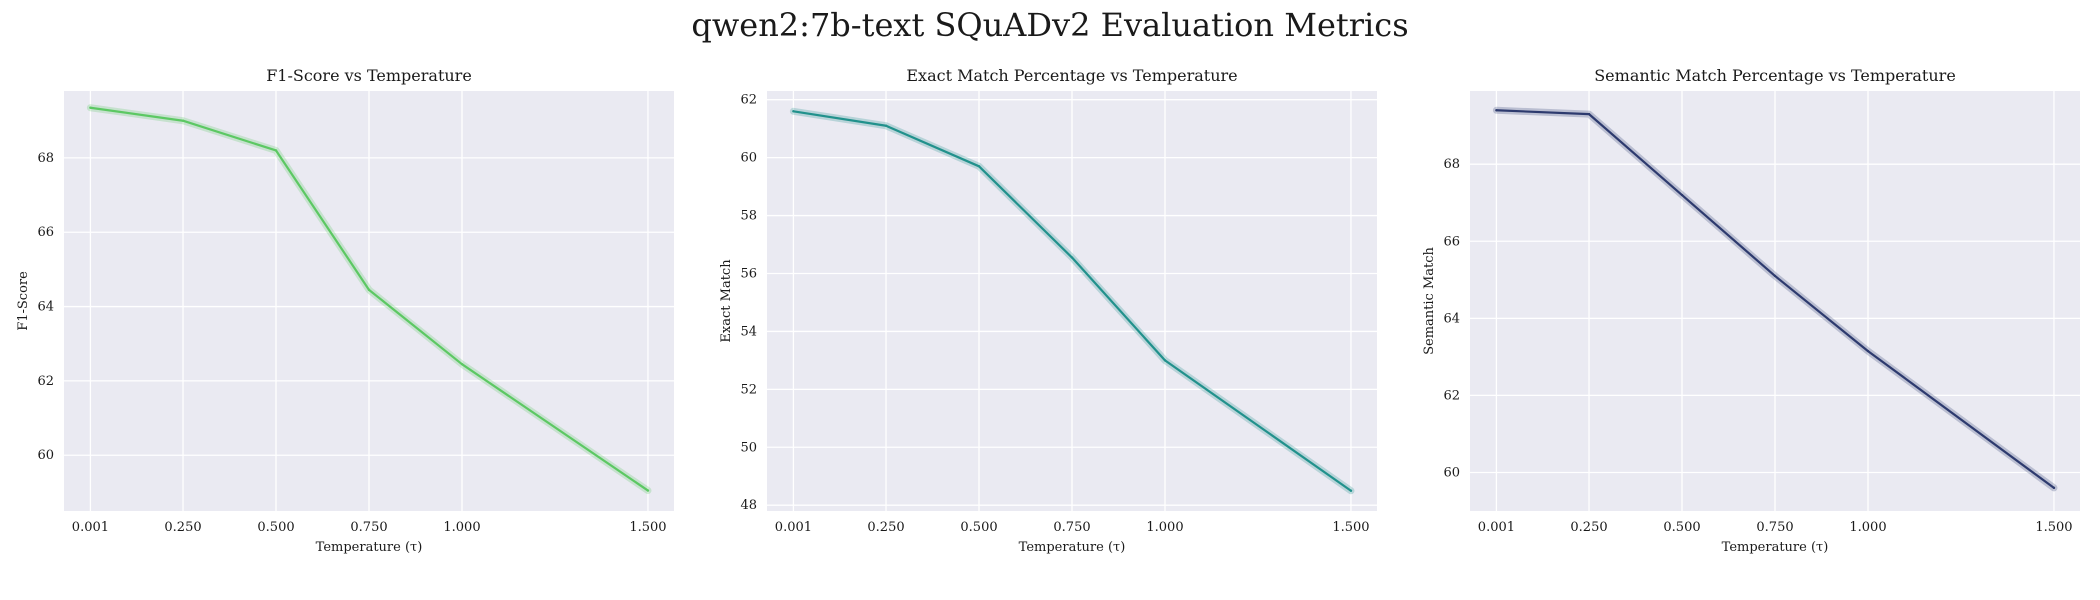 This screenshot has height=600, width=2100. Describe the element at coordinates (1775, 75) in the screenshot. I see `chart-title: Semantic Match Percentage vs Temperature` at that location.